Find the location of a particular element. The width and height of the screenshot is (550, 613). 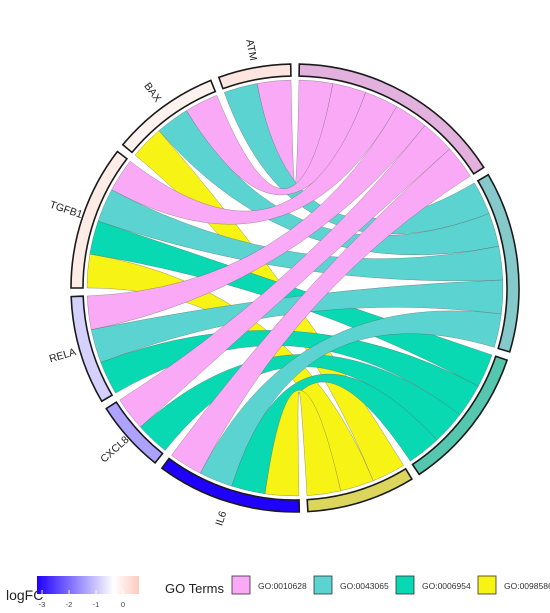

ribbon-tgfb1-go0010628 is located at coordinates (254, 158).